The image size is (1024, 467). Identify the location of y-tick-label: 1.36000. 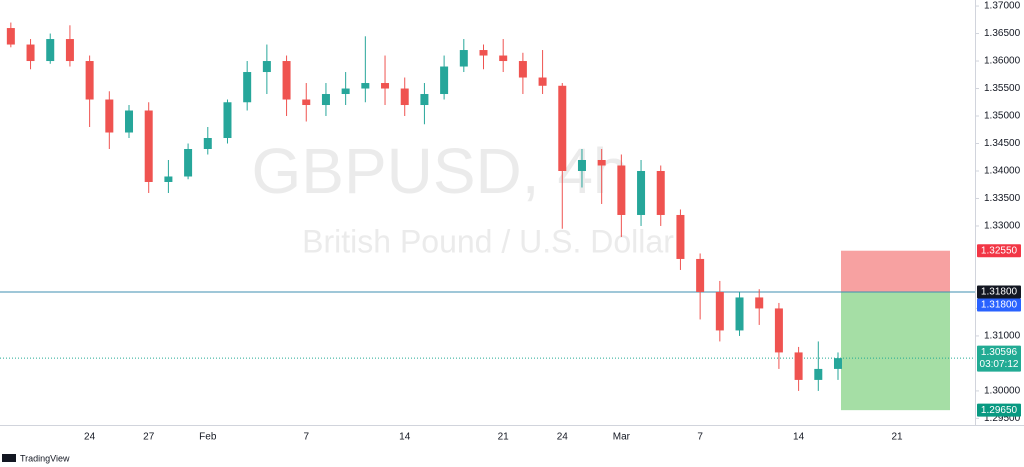
(1002, 61).